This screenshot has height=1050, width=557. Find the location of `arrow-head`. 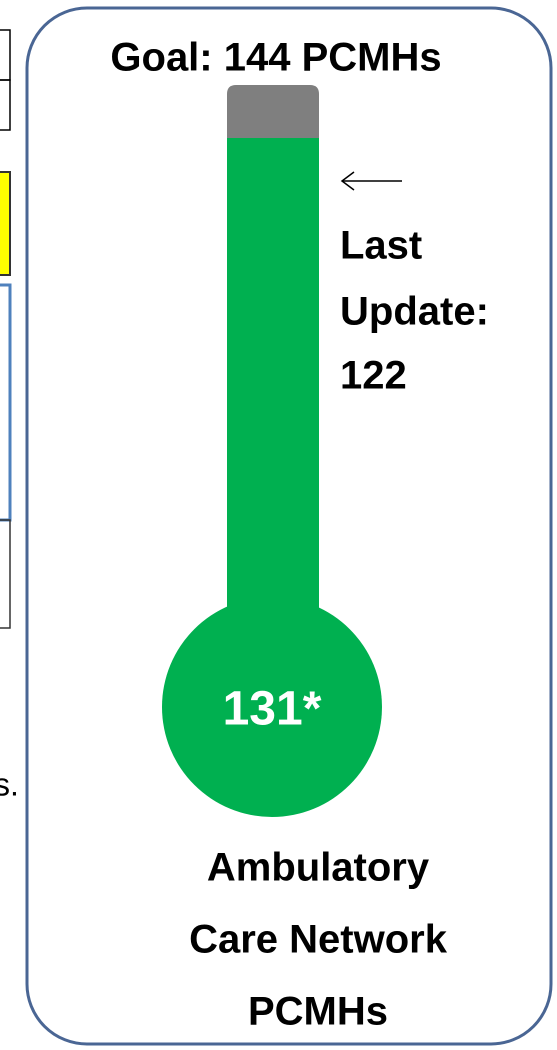

arrow-head is located at coordinates (347, 181).